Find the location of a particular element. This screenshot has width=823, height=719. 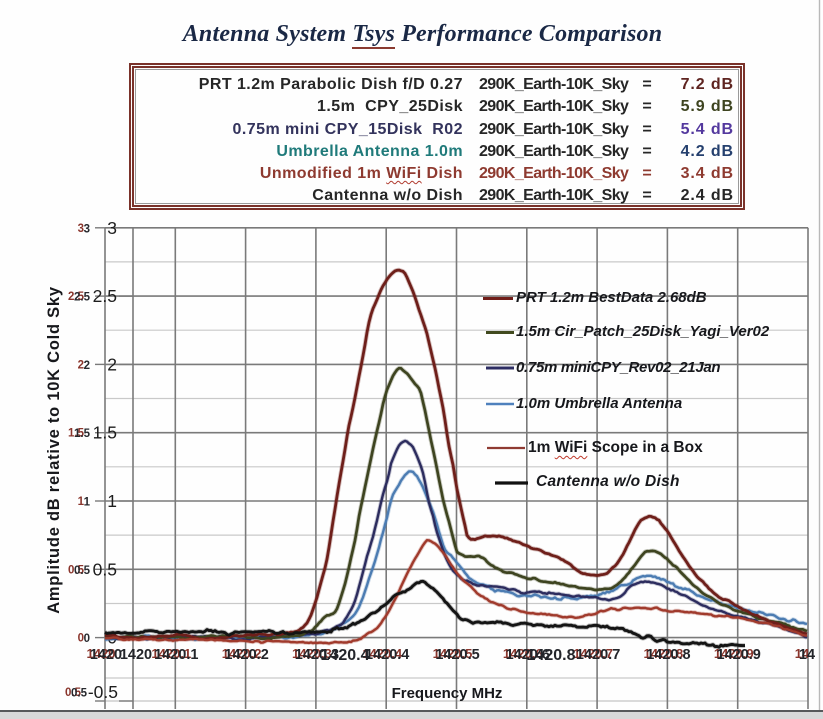

svg-text:Amplitude dB relative to 10K: Amplitude dB relative to 10K Cold Sky is located at coordinates (54, 450).